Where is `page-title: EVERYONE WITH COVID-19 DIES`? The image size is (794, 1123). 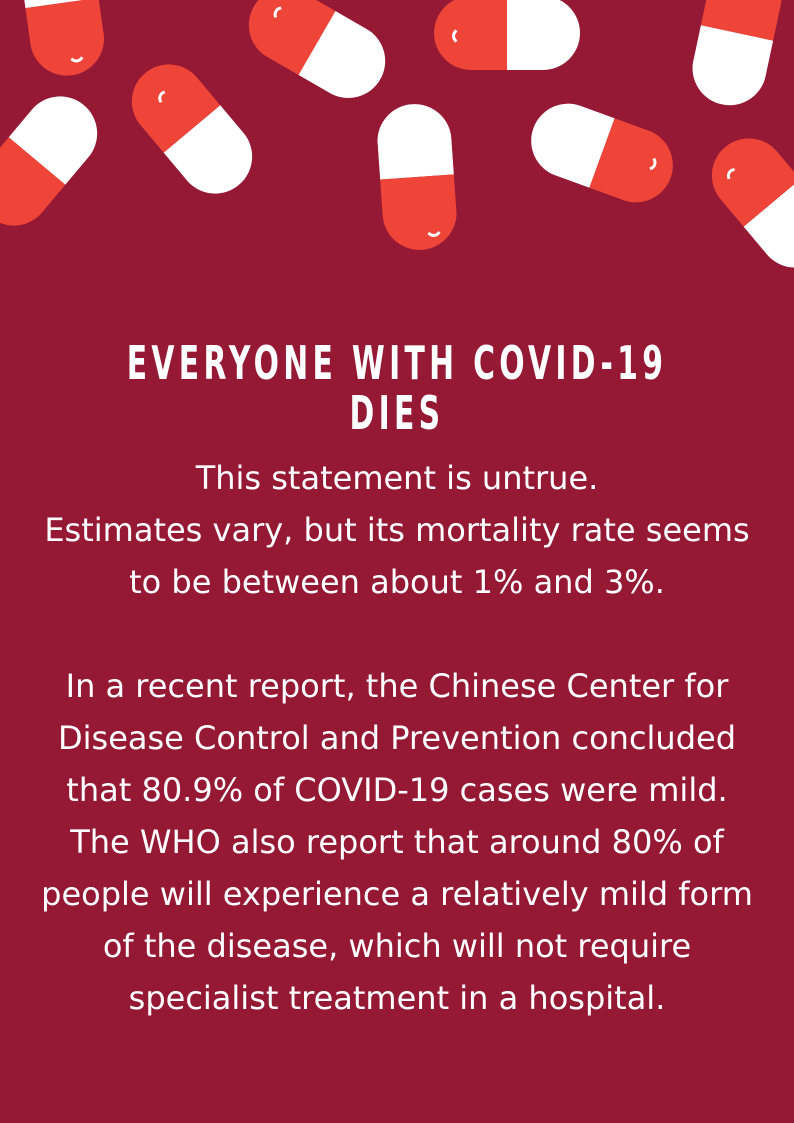
page-title: EVERYONE WITH COVID-19 DIES is located at coordinates (397, 388).